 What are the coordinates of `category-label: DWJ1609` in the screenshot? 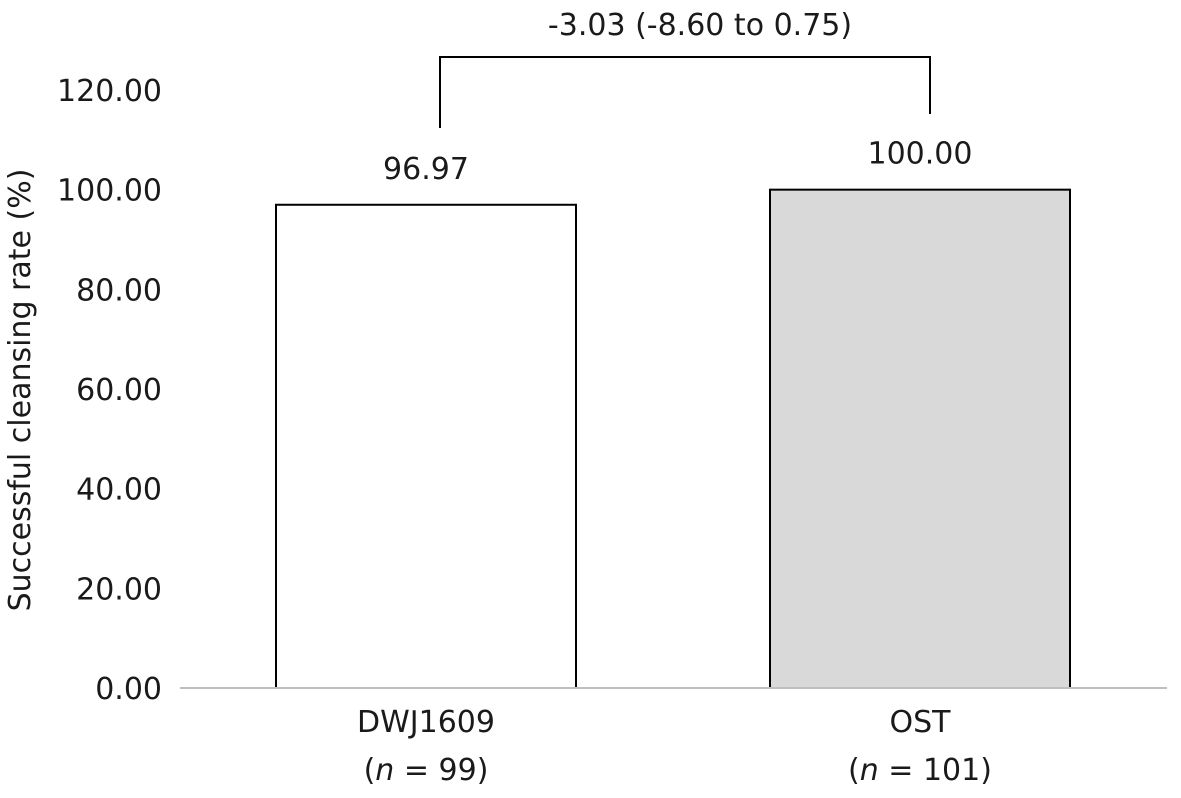 It's located at (426, 722).